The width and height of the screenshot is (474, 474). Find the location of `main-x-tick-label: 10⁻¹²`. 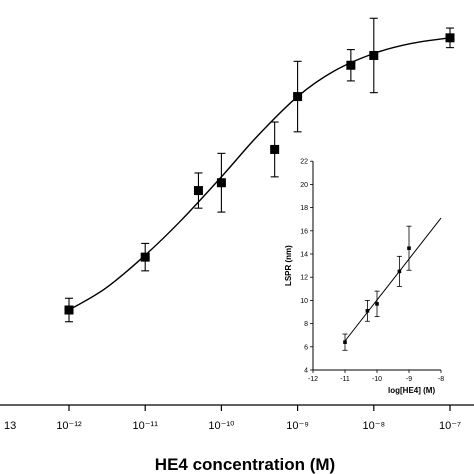

main-x-tick-label: 10⁻¹² is located at coordinates (69, 426).